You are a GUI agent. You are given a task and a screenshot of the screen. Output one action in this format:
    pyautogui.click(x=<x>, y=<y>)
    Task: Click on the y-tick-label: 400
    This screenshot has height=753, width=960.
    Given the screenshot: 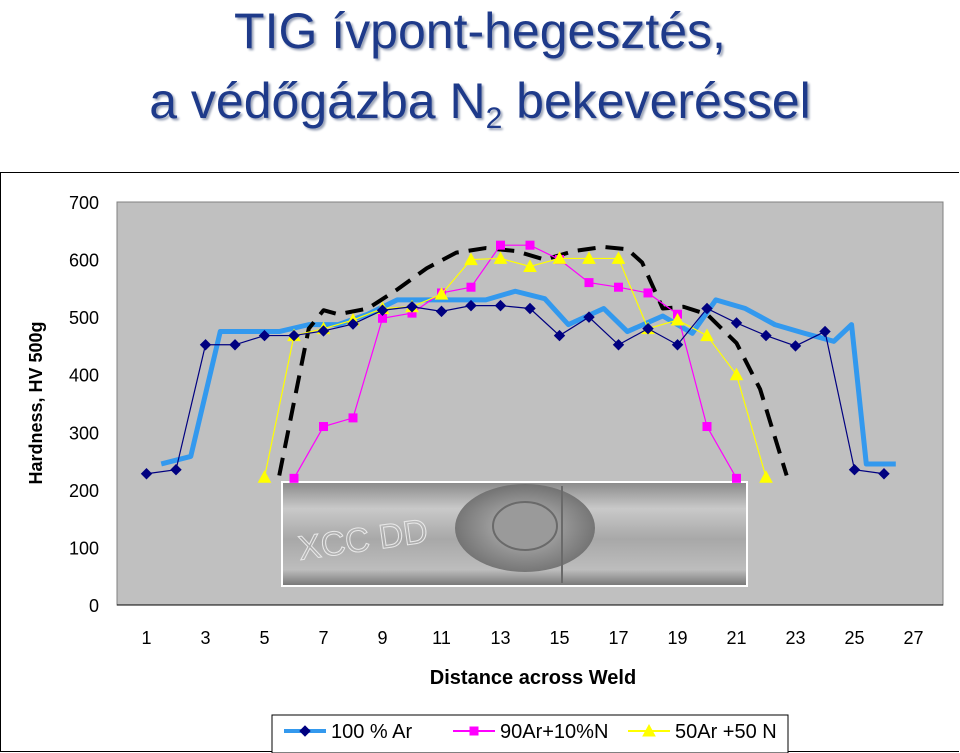 What is the action you would take?
    pyautogui.click(x=84, y=376)
    